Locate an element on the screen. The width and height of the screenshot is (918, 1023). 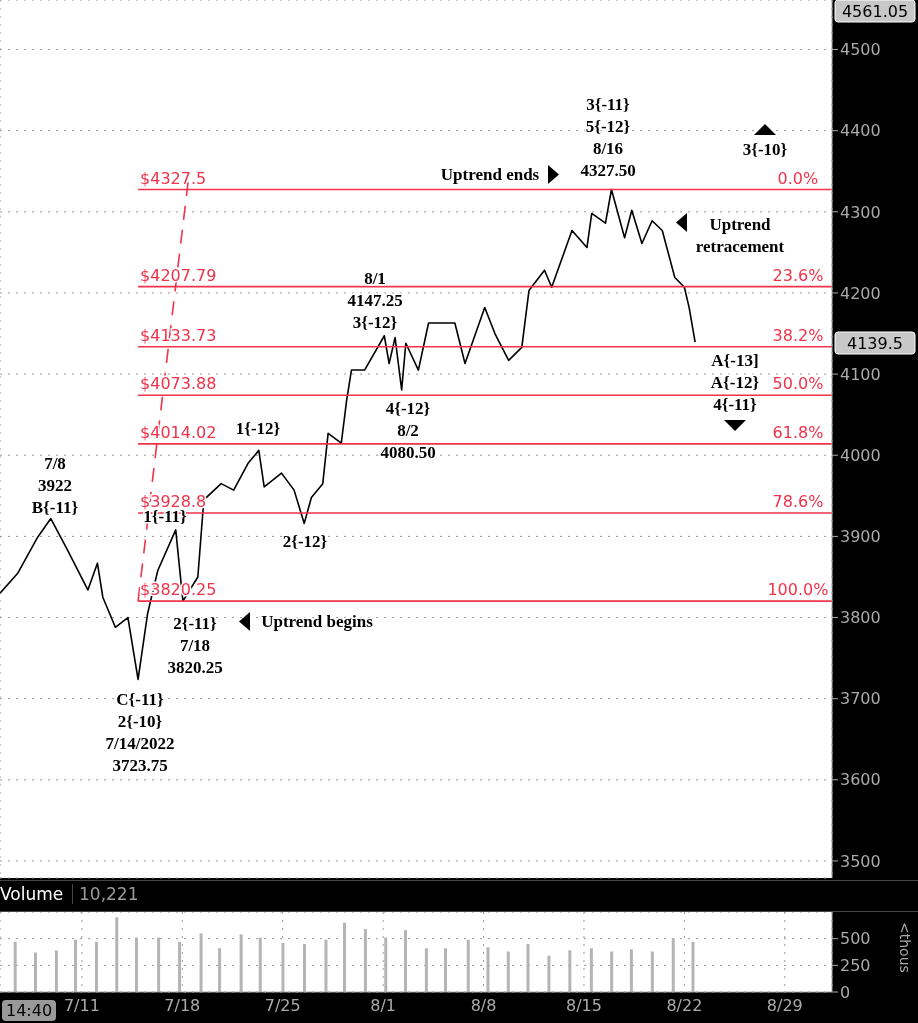
y-tick-label: 3700 is located at coordinates (860, 699).